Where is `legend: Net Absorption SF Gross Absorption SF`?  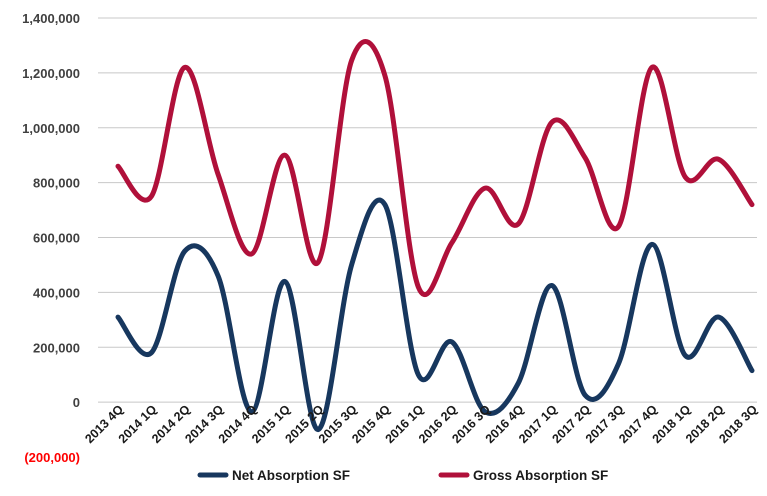 legend: Net Absorption SF Gross Absorption SF is located at coordinates (402, 475).